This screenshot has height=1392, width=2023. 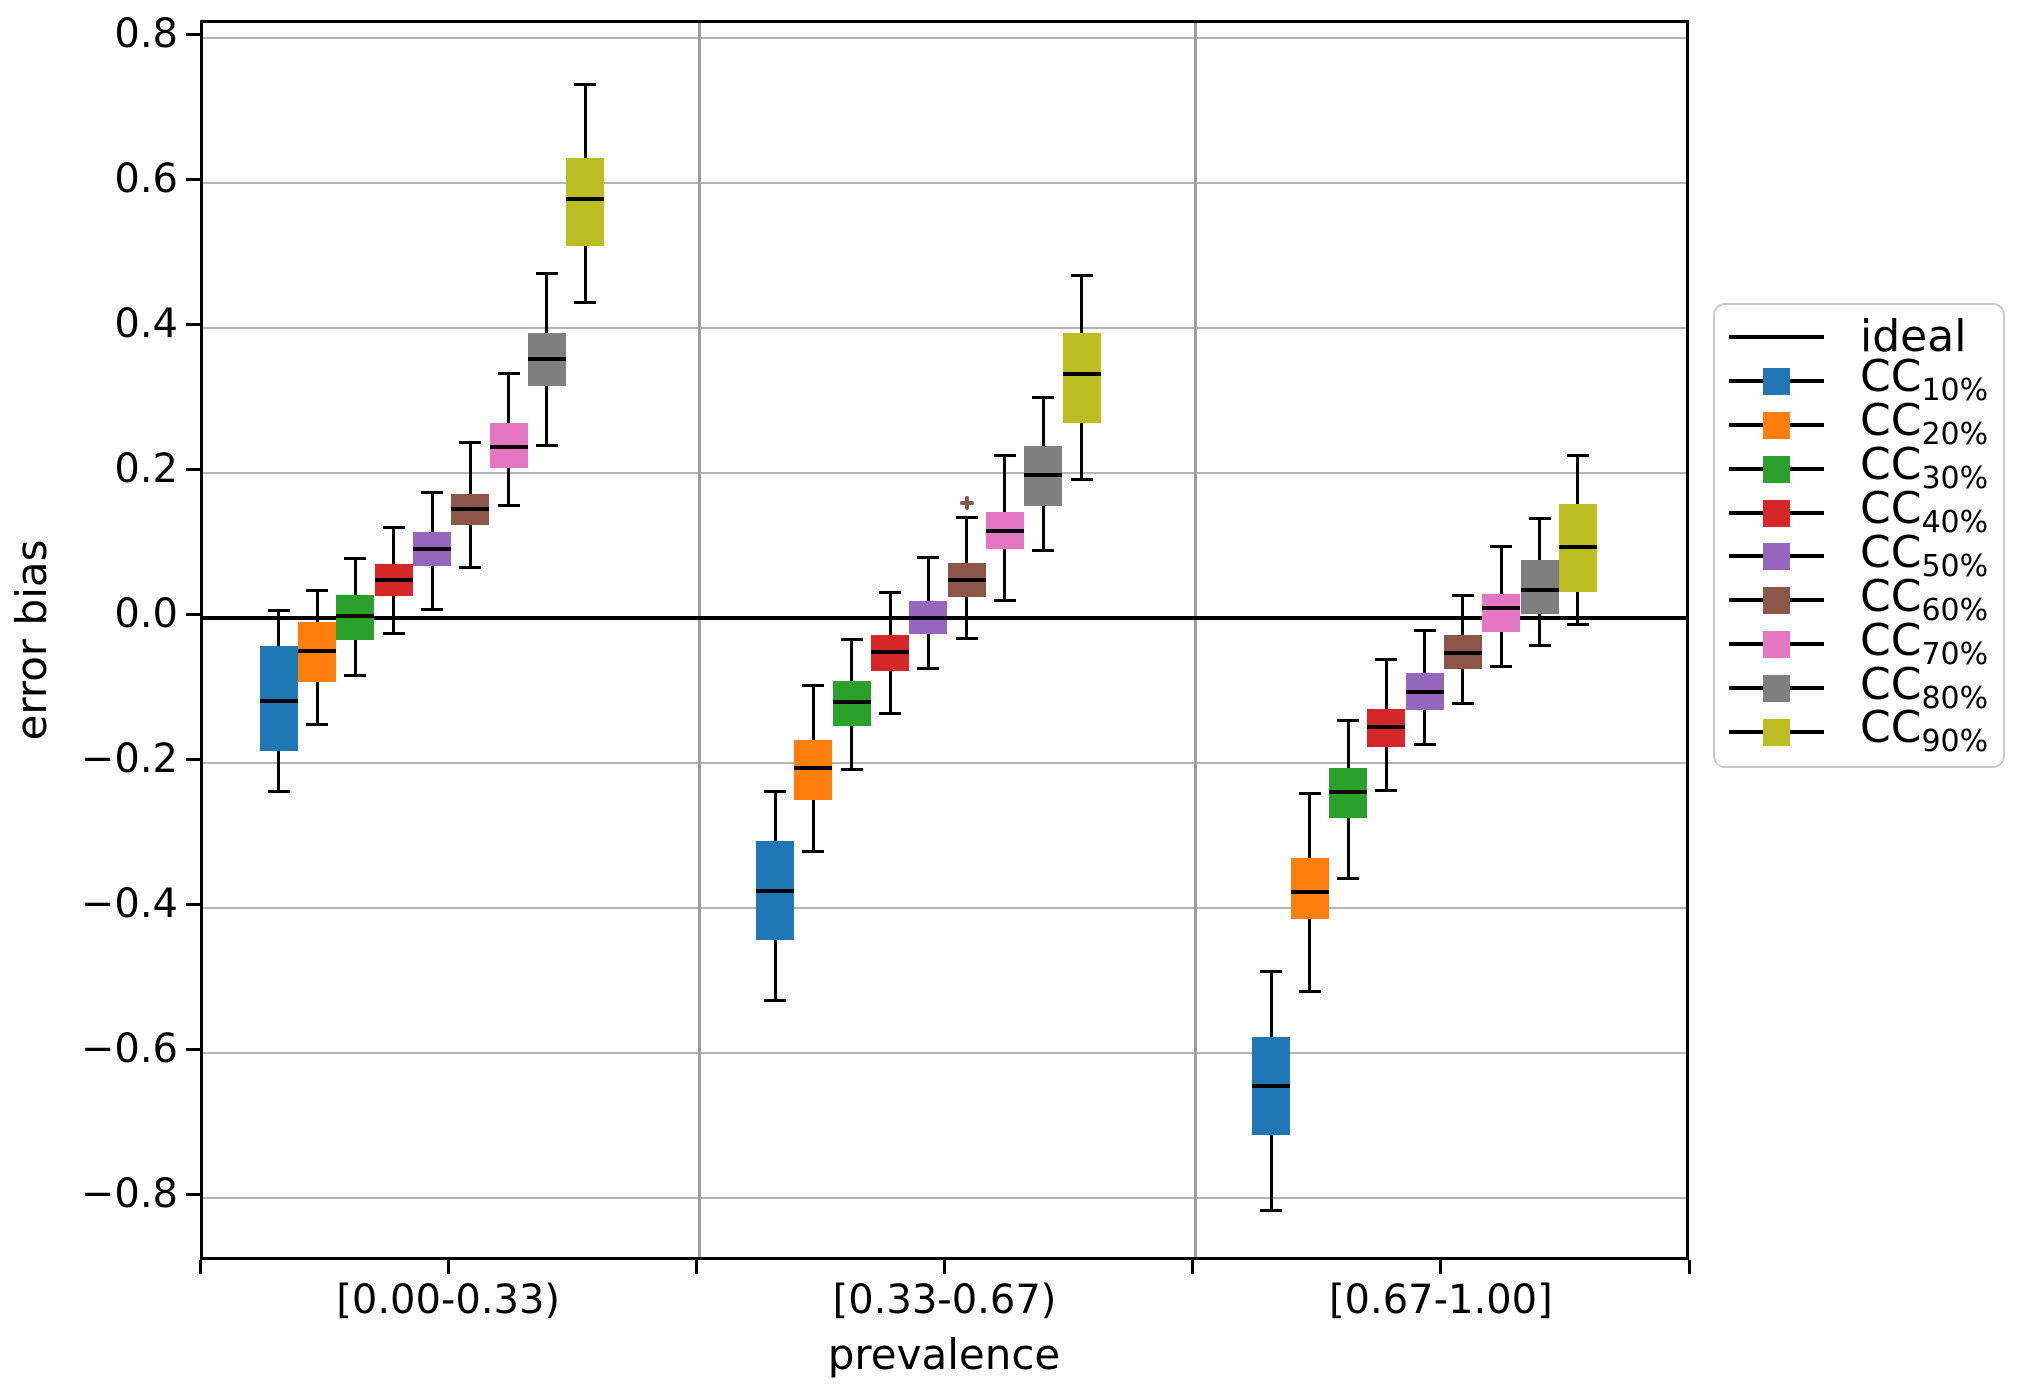 What do you see at coordinates (1955, 479) in the screenshot?
I see `legend-entry-label-subscript: 30%` at bounding box center [1955, 479].